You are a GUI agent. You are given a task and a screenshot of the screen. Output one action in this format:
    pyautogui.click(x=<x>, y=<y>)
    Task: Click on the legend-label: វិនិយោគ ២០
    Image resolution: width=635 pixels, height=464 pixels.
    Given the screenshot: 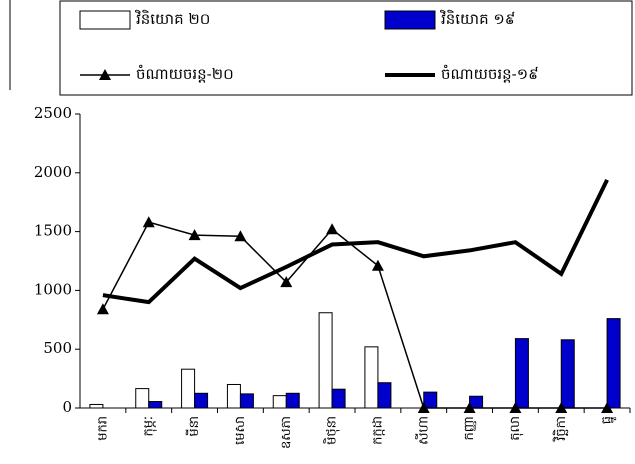 What is the action you would take?
    pyautogui.click(x=173, y=18)
    